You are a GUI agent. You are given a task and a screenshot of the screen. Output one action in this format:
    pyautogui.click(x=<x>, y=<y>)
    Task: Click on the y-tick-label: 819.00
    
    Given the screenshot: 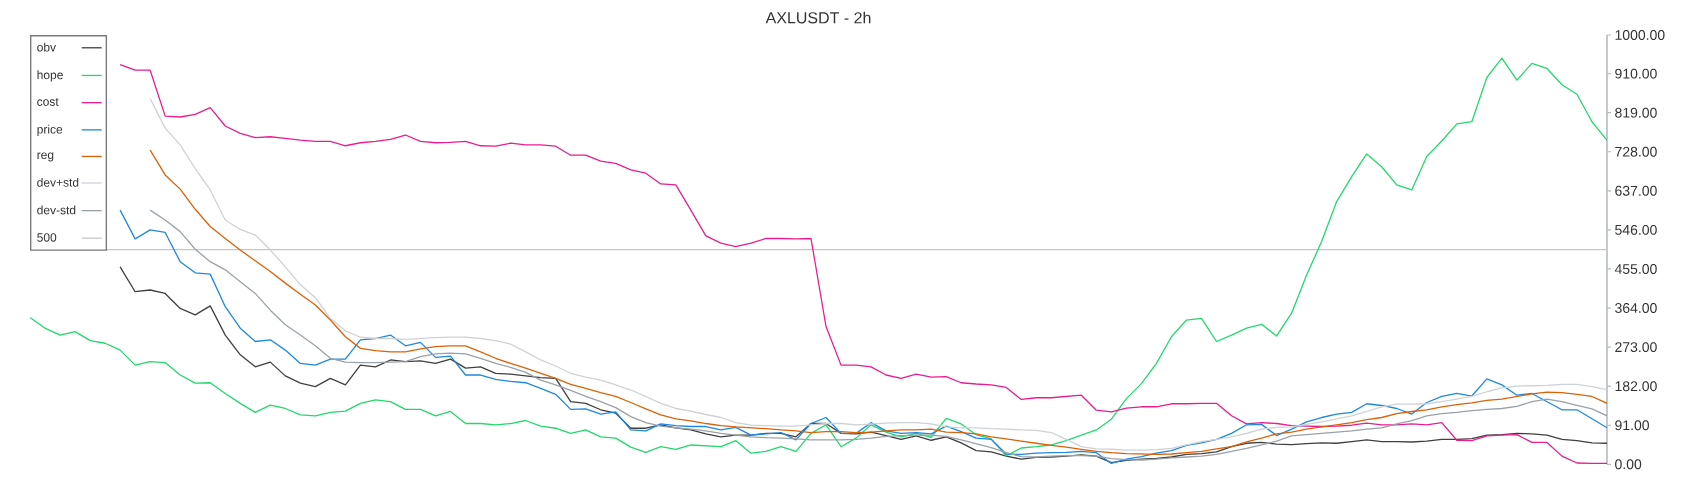 What is the action you would take?
    pyautogui.click(x=1636, y=112)
    